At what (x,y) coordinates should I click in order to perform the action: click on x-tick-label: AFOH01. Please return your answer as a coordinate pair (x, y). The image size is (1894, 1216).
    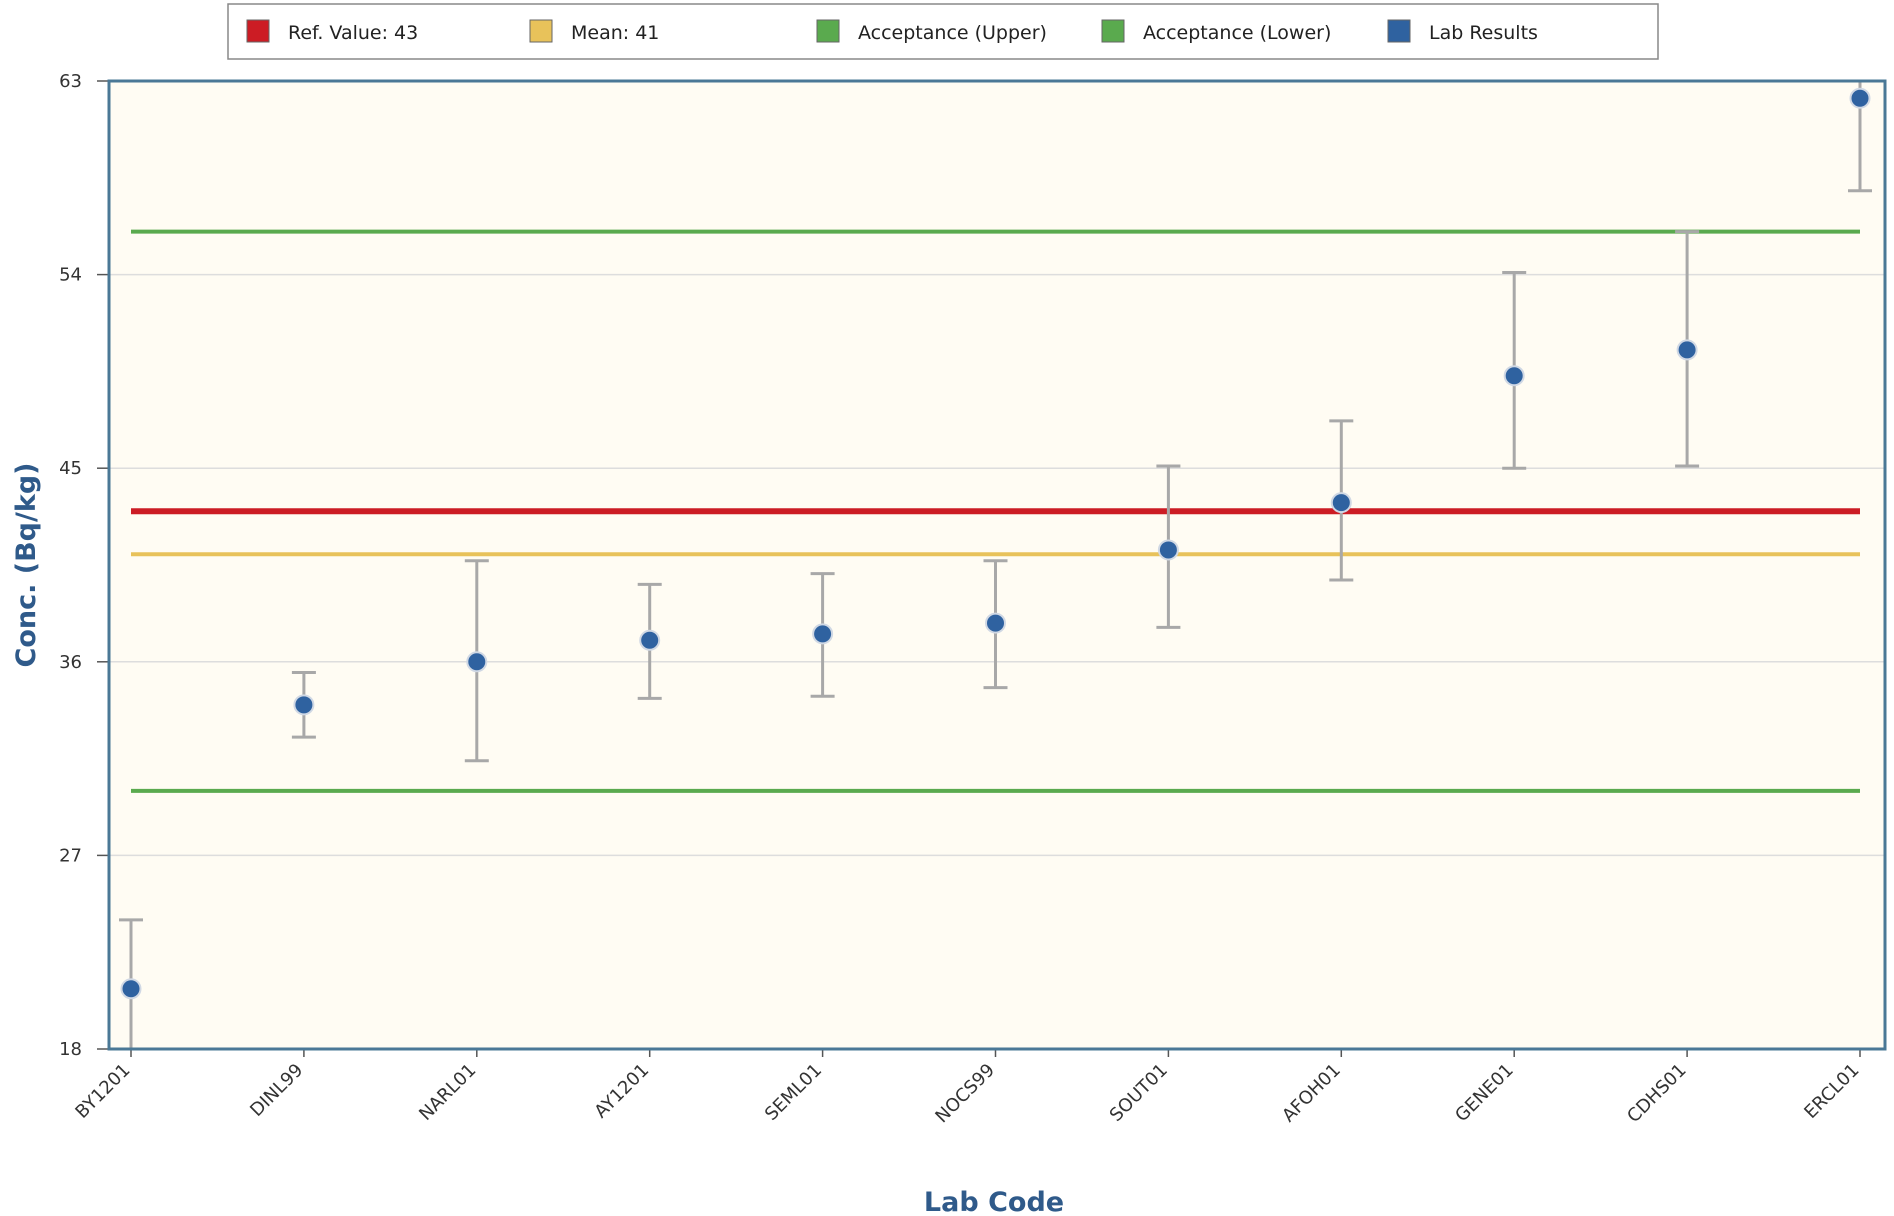
    Looking at the image, I should click on (1311, 1093).